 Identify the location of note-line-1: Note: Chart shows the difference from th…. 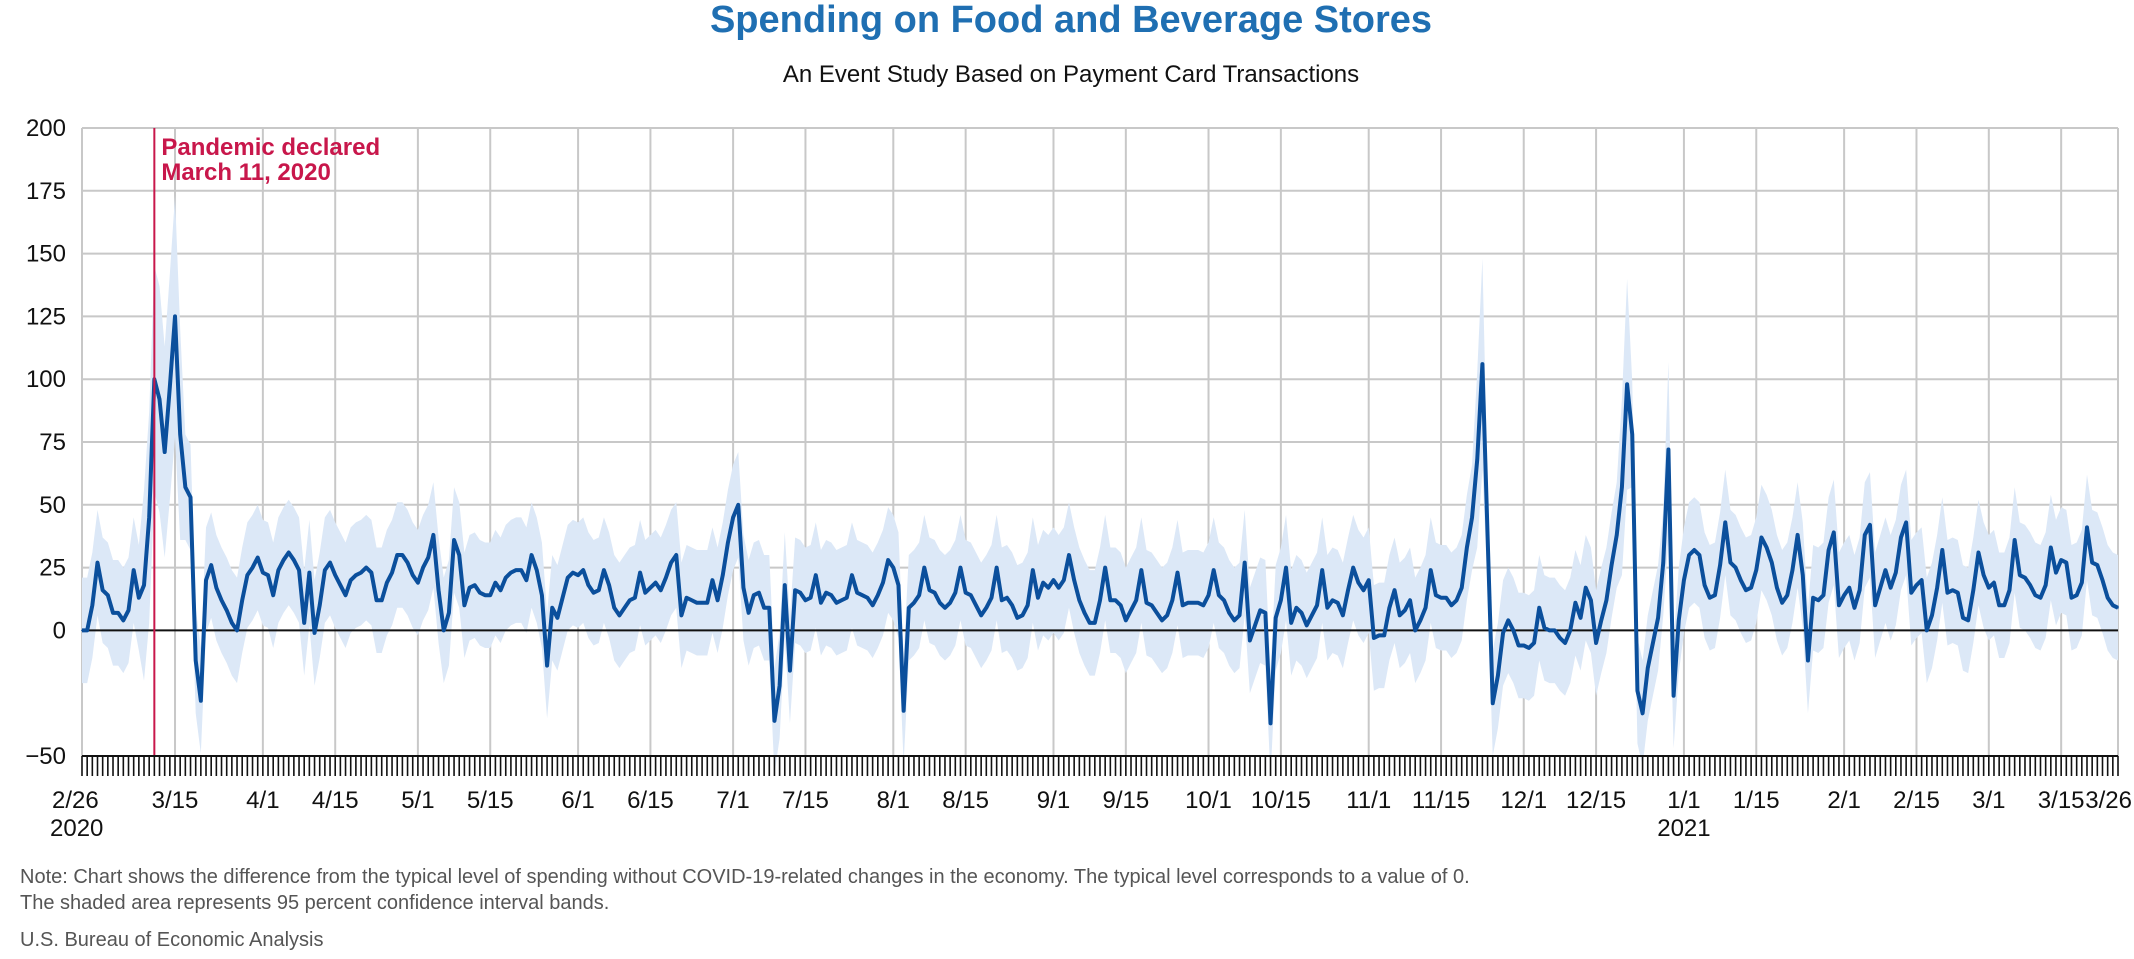
(745, 877).